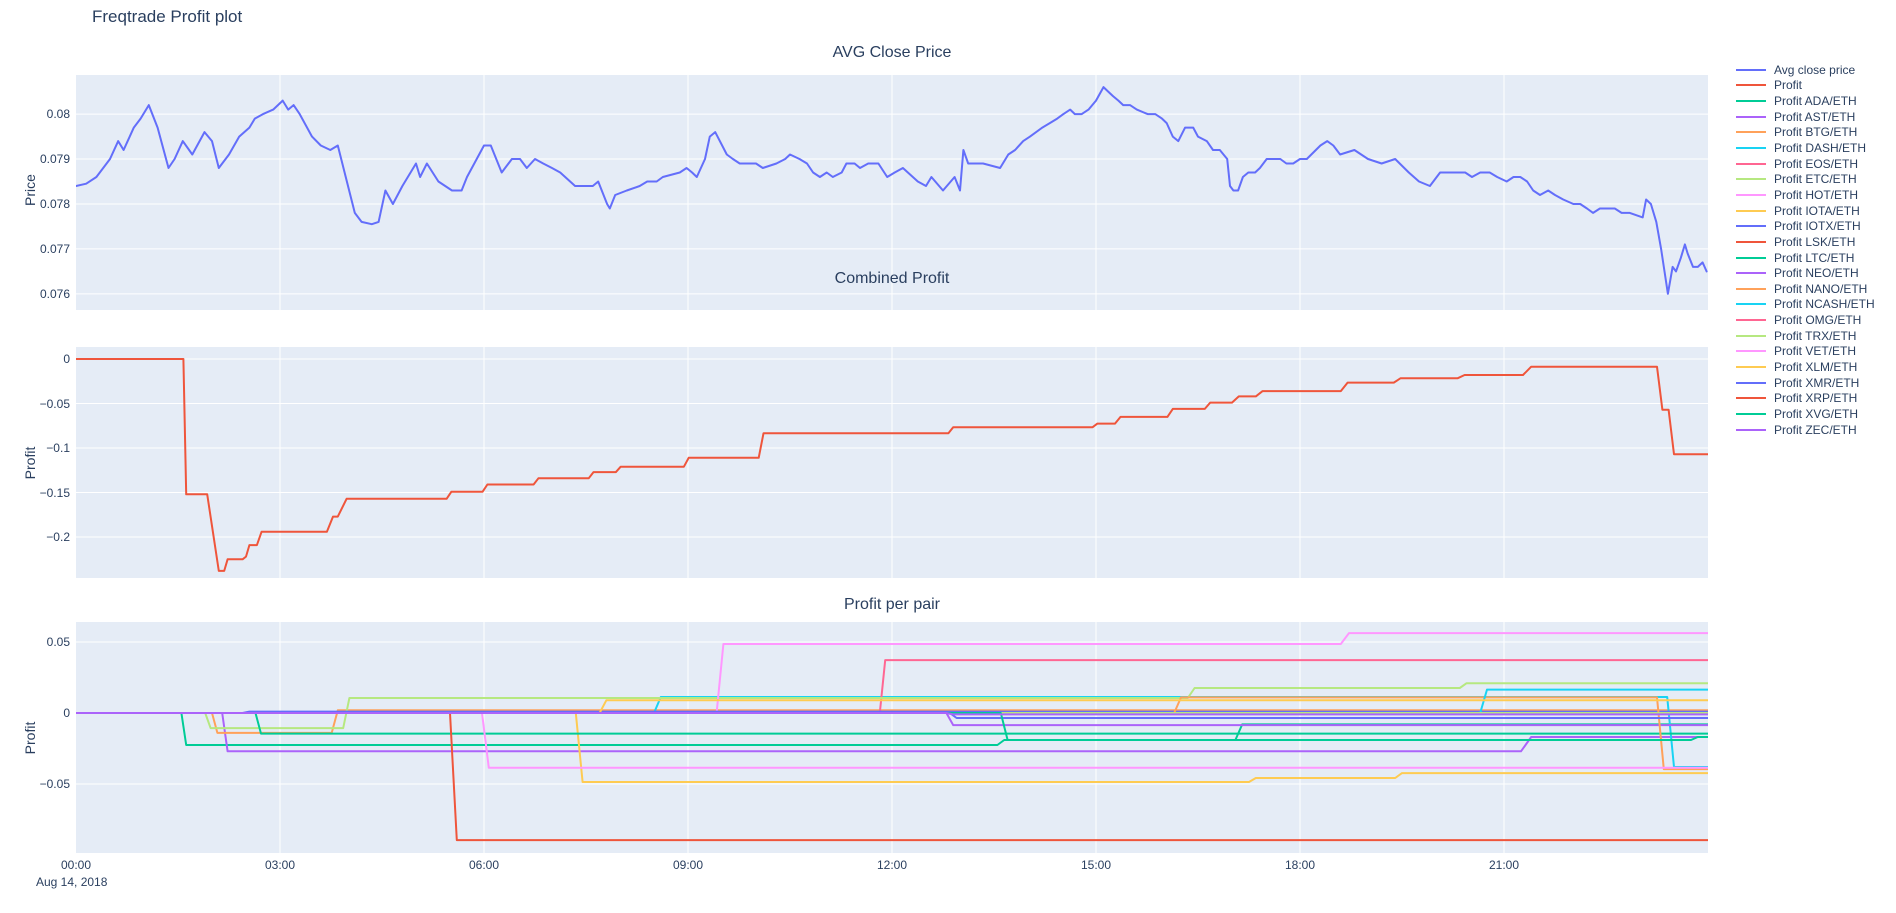 The image size is (1896, 913). Describe the element at coordinates (1504, 865) in the screenshot. I see `x-tick-label: 21:00` at that location.